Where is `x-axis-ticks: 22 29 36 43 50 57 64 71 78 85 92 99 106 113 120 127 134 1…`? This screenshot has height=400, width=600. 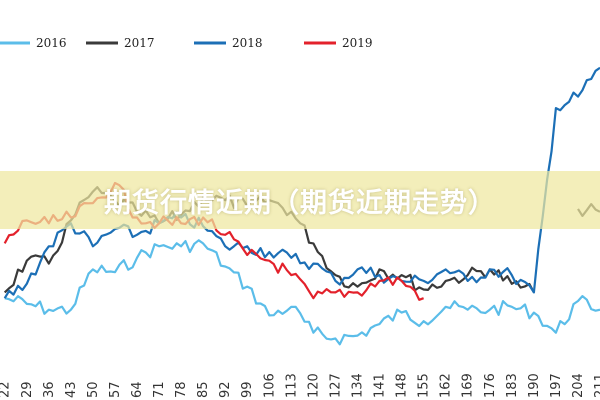 x-axis-ticks: 22 29 36 43 50 57 64 71 78 85 92 99 106 113 120 127 134 1… is located at coordinates (300, 385).